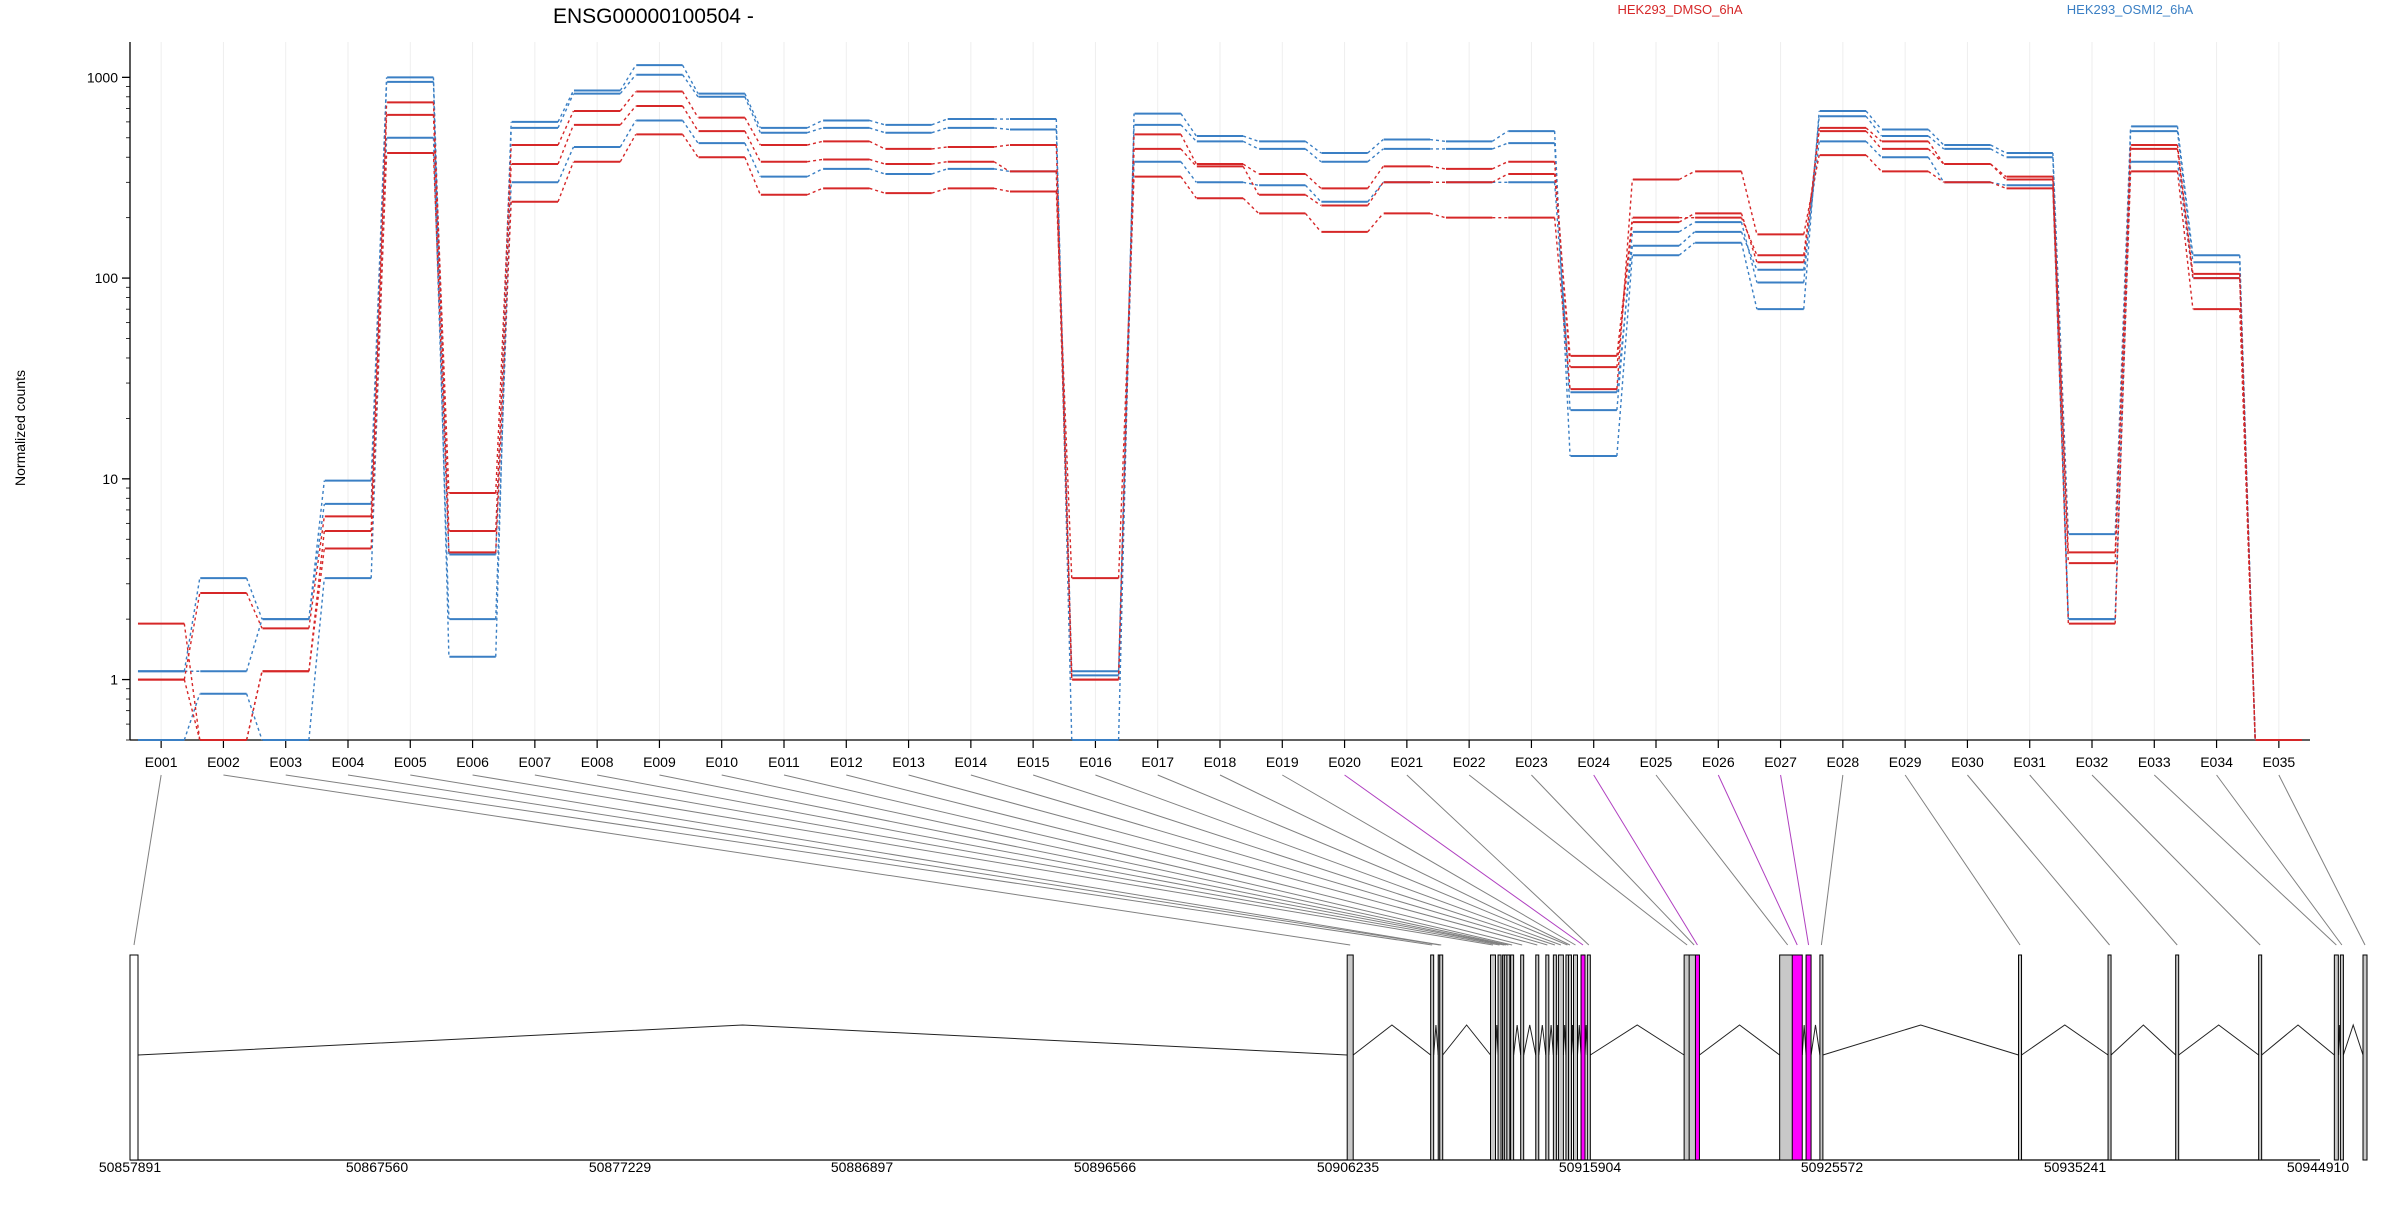 The height and width of the screenshot is (1205, 2400). Describe the element at coordinates (971, 762) in the screenshot. I see `x-tick-label-E014: E014` at that location.